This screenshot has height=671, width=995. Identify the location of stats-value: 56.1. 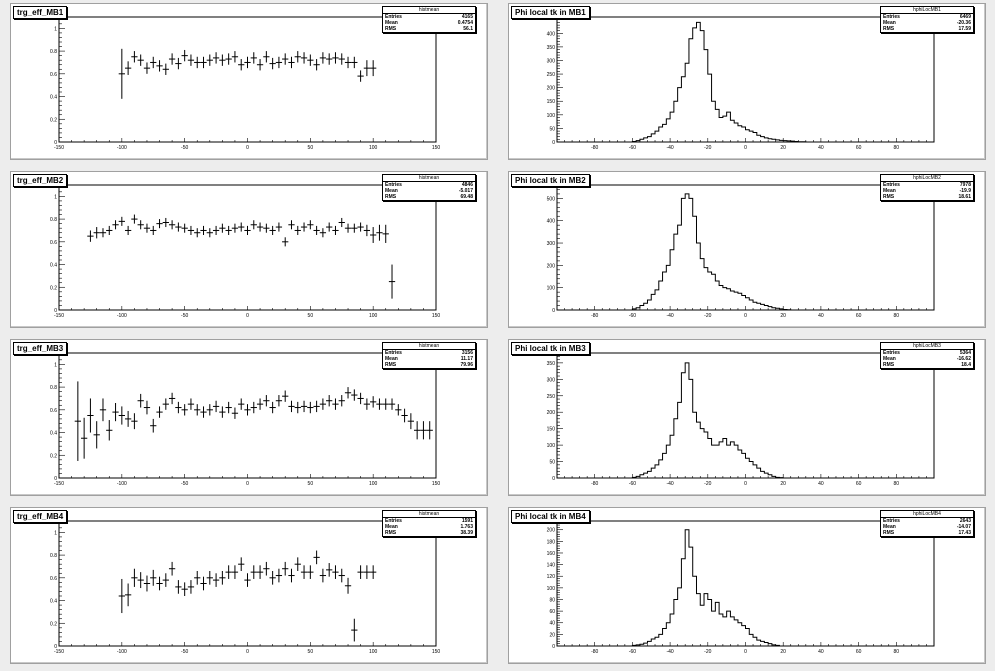
(468, 29).